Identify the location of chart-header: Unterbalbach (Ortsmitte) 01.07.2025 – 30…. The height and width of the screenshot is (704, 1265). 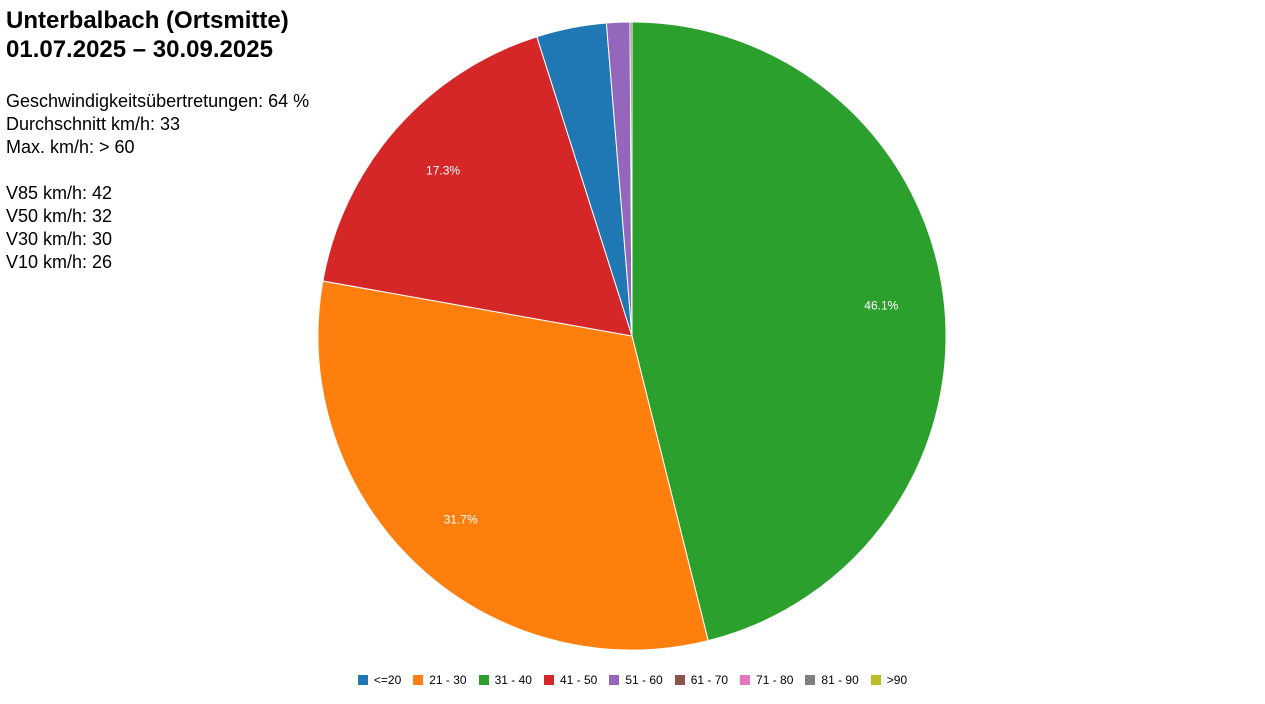
(147, 35).